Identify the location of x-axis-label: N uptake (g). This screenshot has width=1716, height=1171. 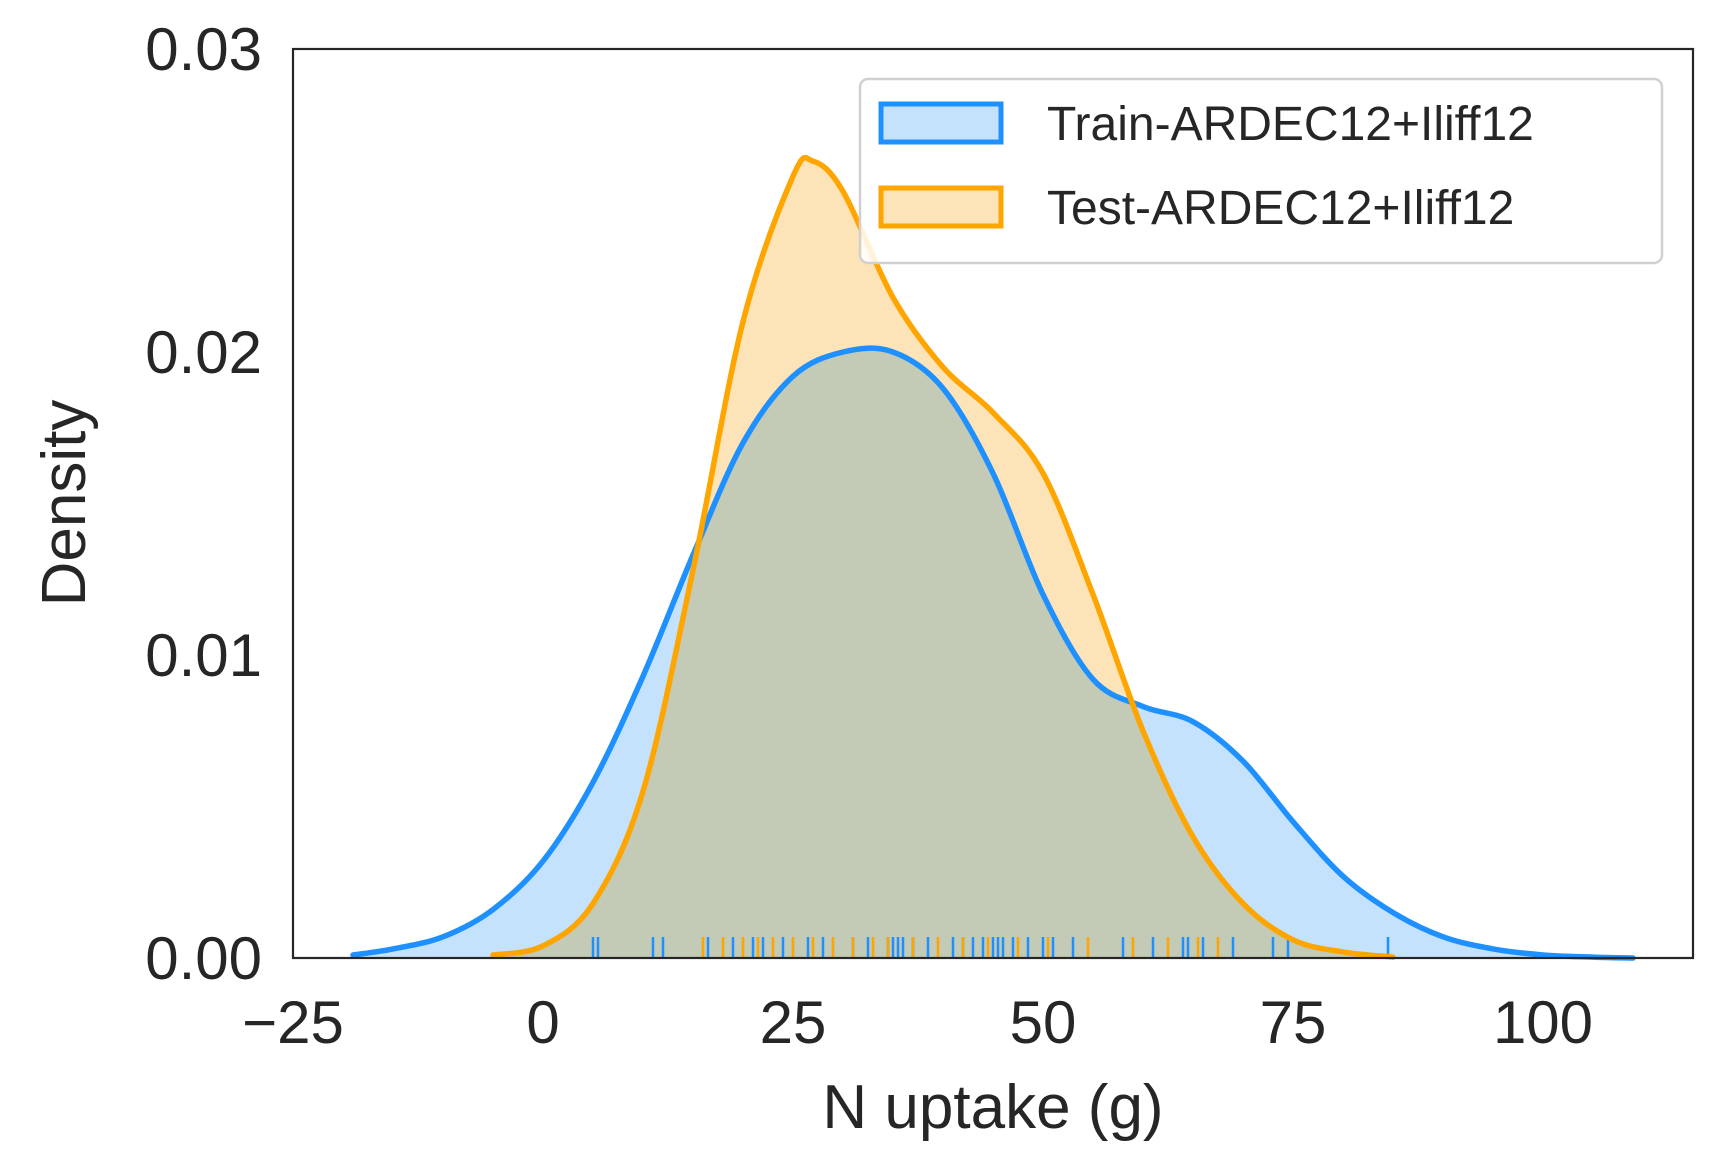
(992, 1107).